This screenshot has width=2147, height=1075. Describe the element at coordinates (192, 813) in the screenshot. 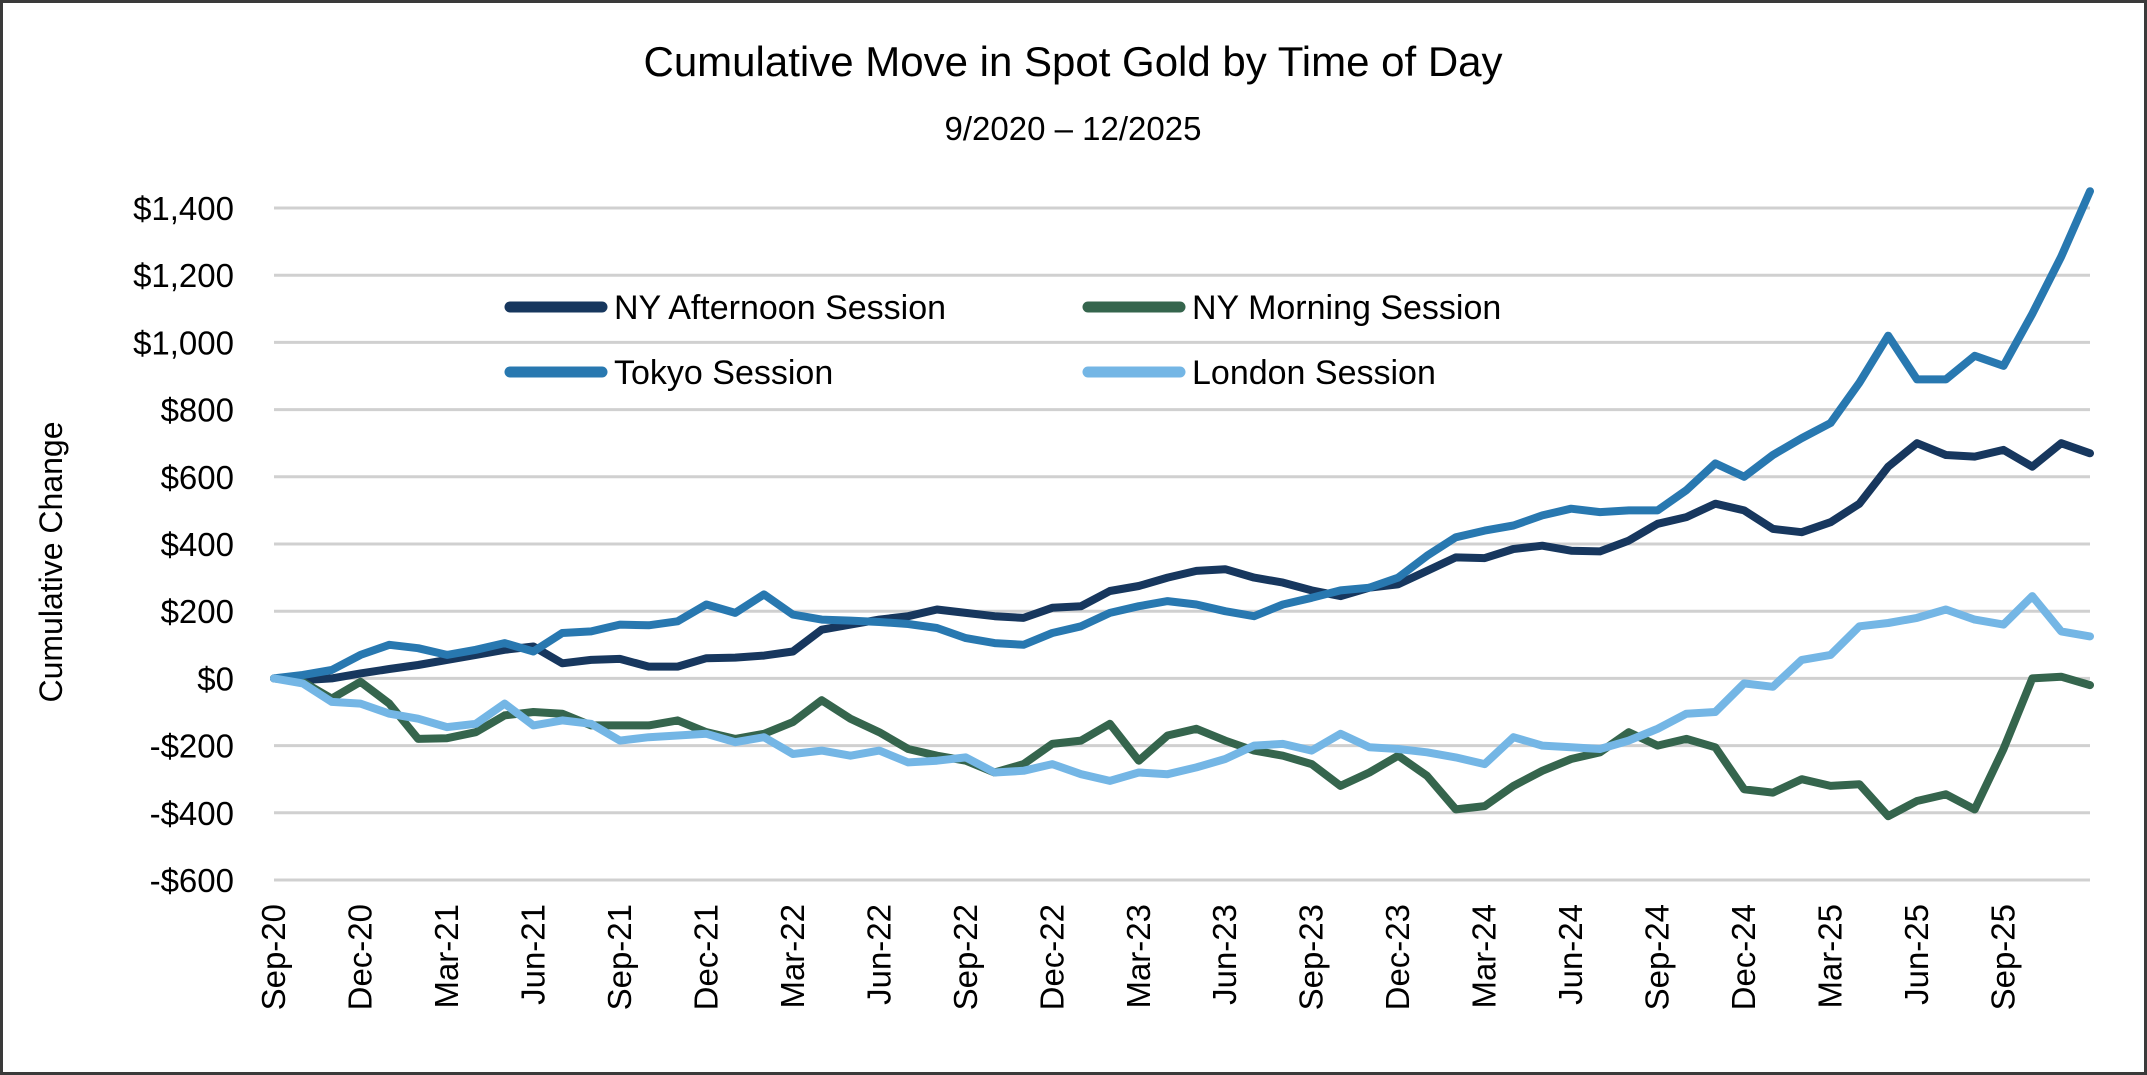

I see `y-tick-label: -$400` at that location.